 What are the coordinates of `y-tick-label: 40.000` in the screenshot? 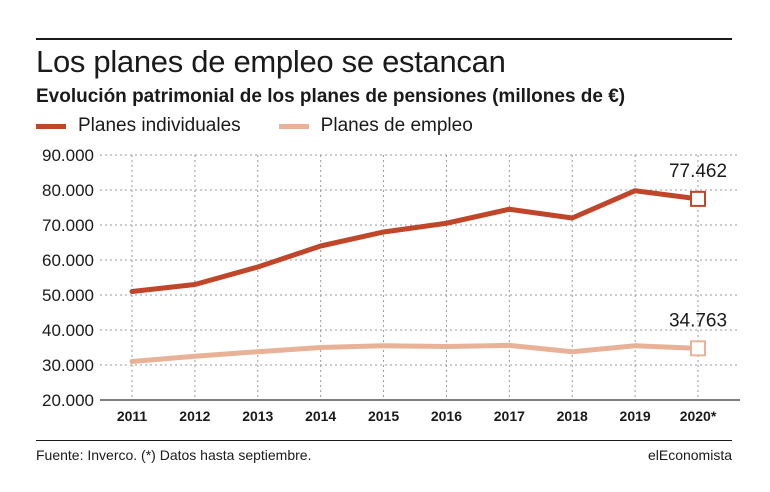 It's located at (68, 330).